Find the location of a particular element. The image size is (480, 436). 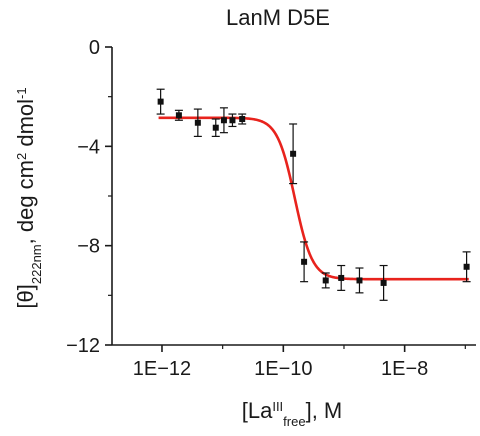

x-axis-label-subscript: free is located at coordinates (294, 421).